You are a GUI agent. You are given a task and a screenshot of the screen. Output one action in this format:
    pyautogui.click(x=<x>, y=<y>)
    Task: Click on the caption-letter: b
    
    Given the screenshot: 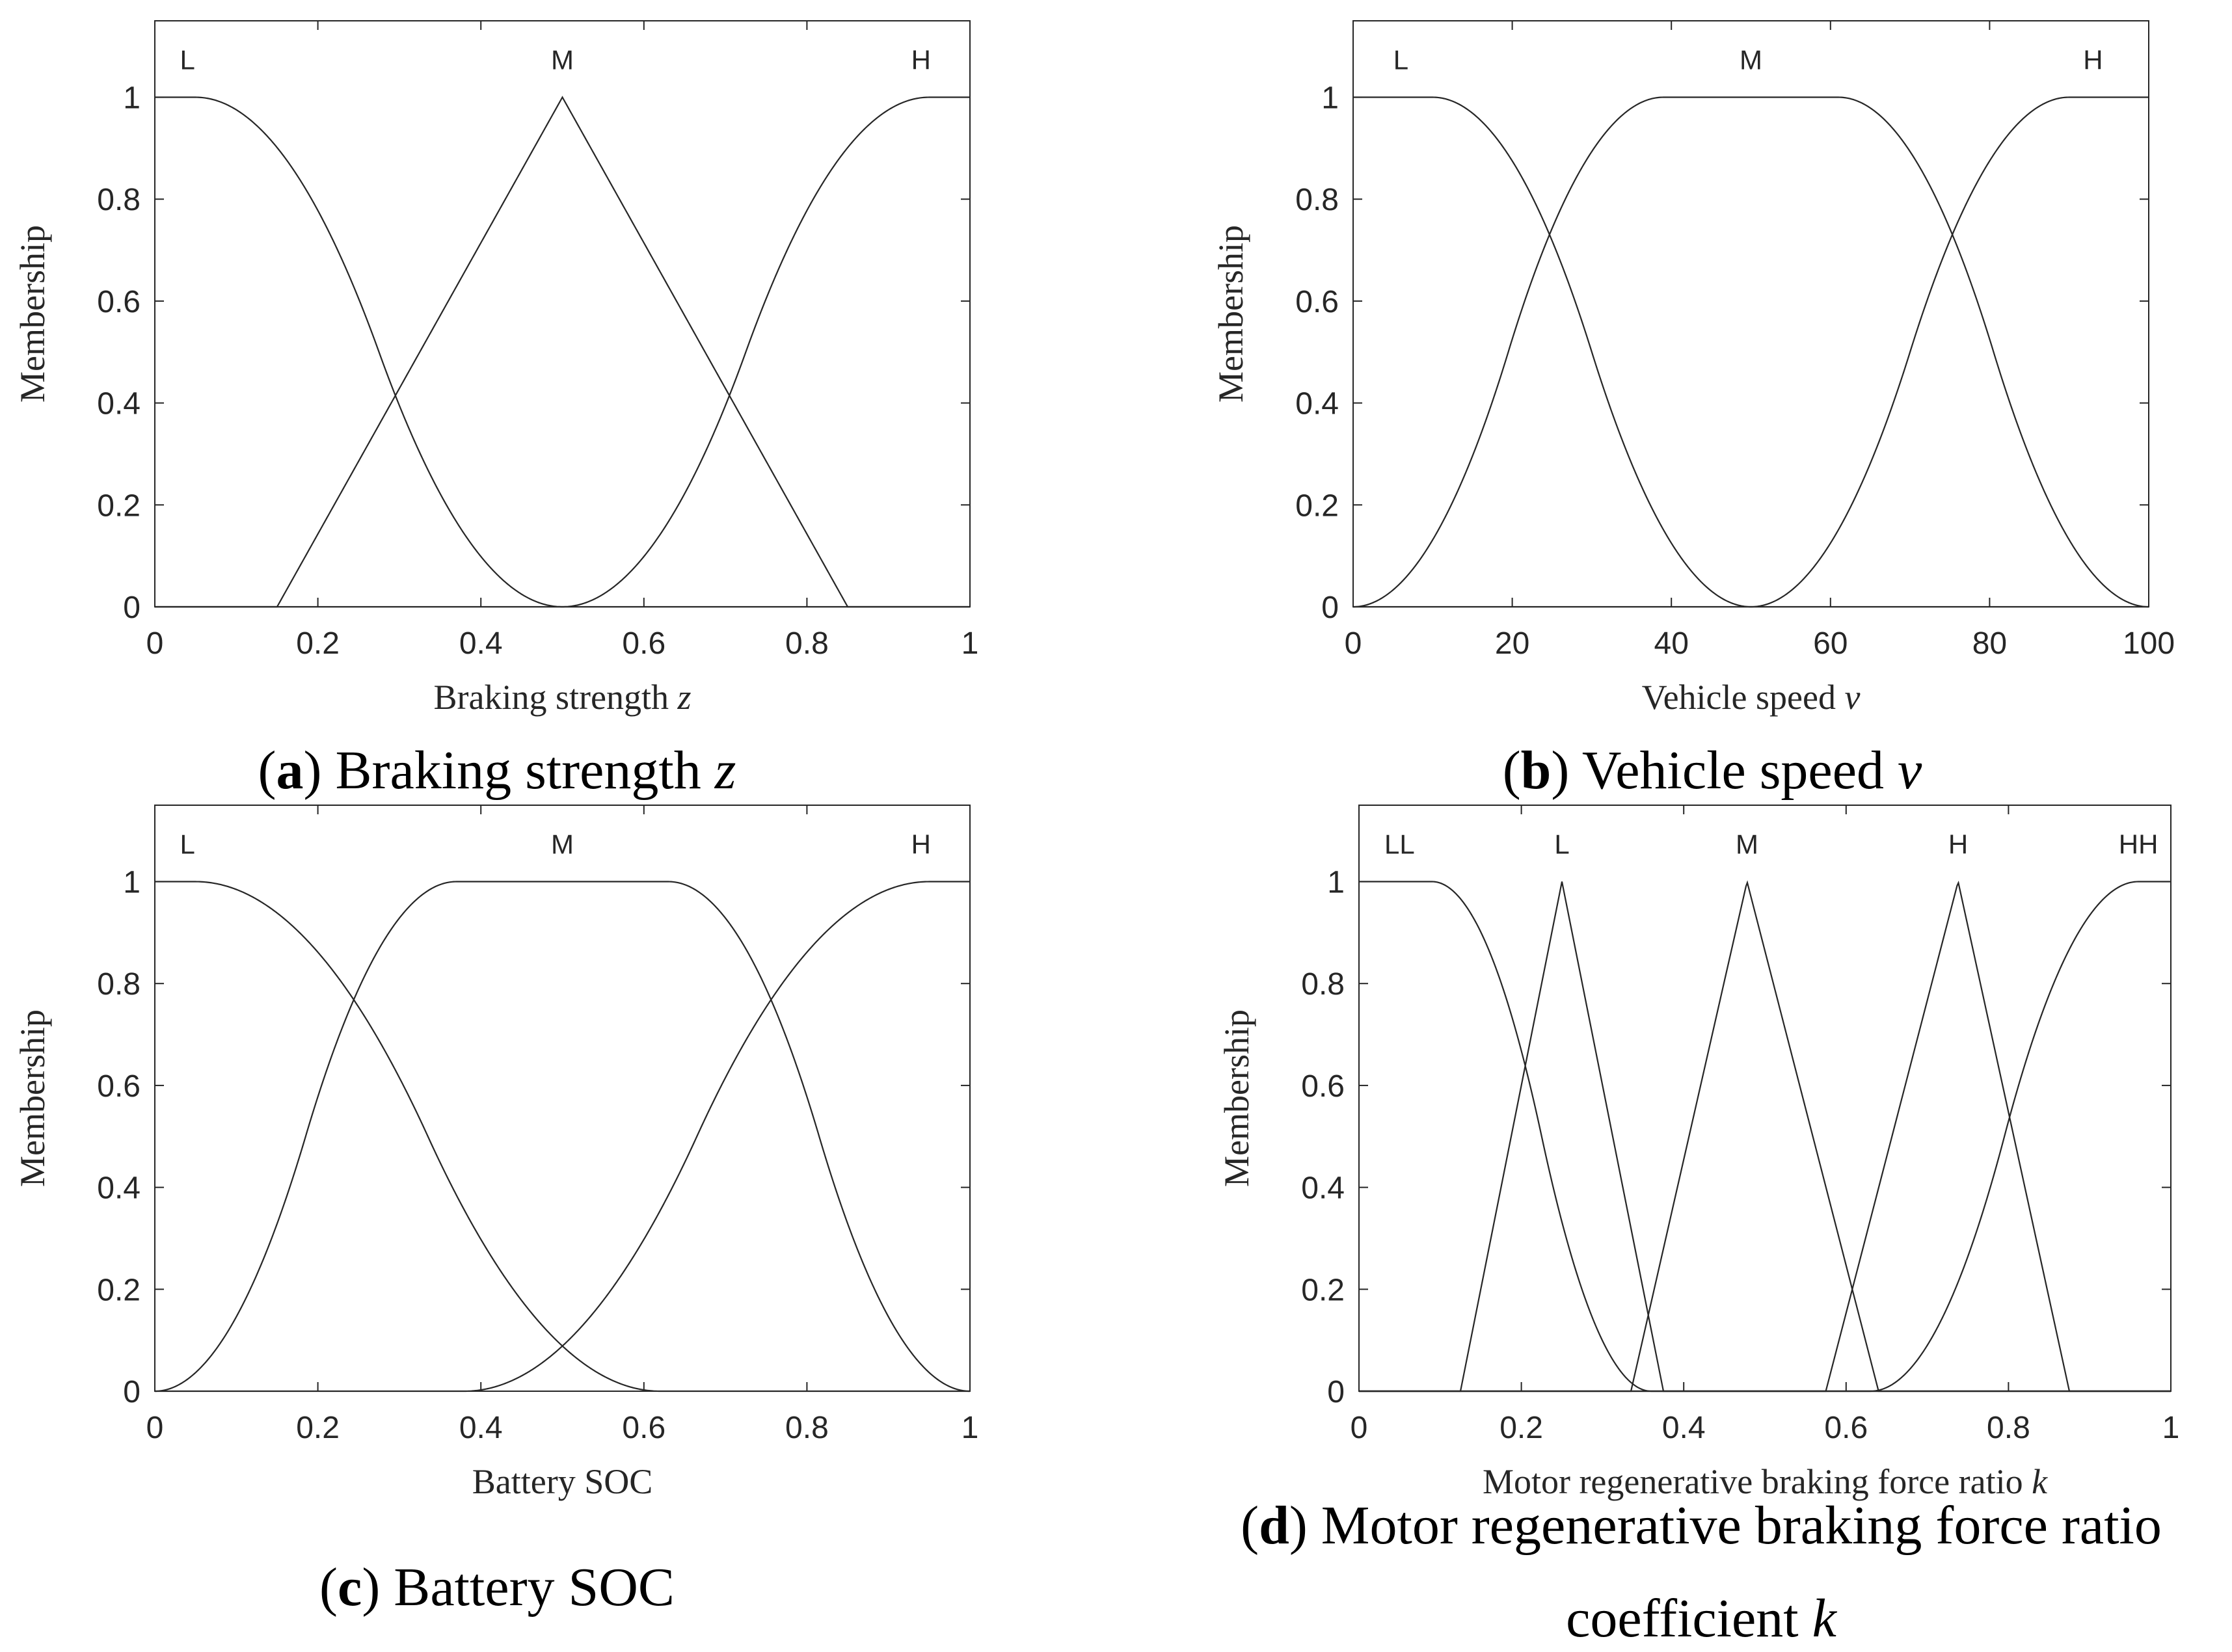 What is the action you would take?
    pyautogui.click(x=1536, y=770)
    